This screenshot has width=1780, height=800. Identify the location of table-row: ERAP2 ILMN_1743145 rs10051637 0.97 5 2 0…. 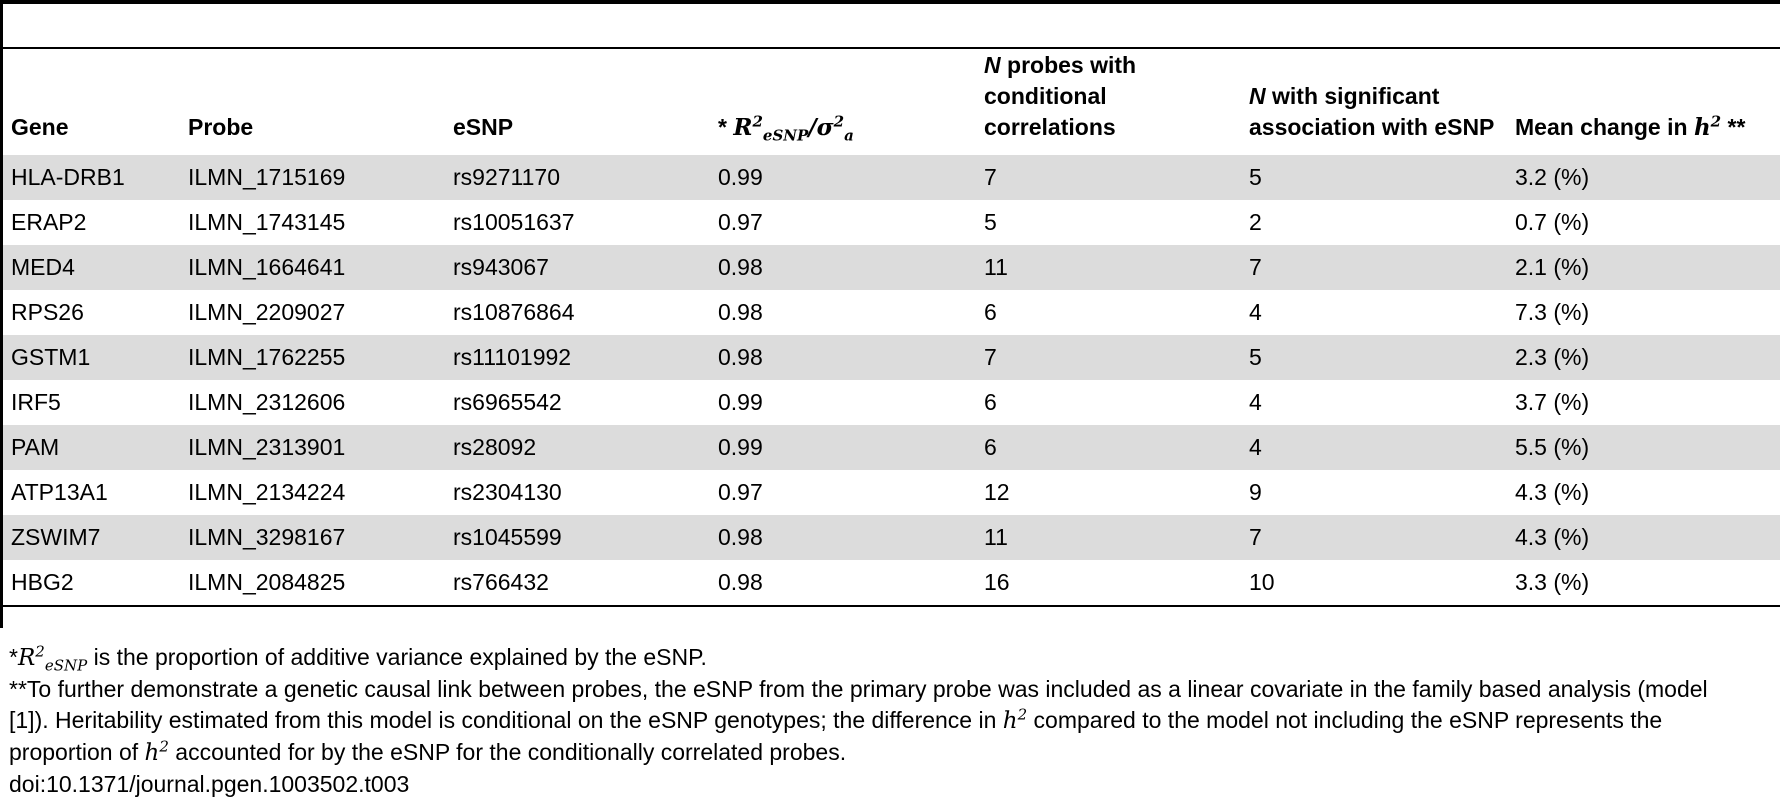
(891, 222).